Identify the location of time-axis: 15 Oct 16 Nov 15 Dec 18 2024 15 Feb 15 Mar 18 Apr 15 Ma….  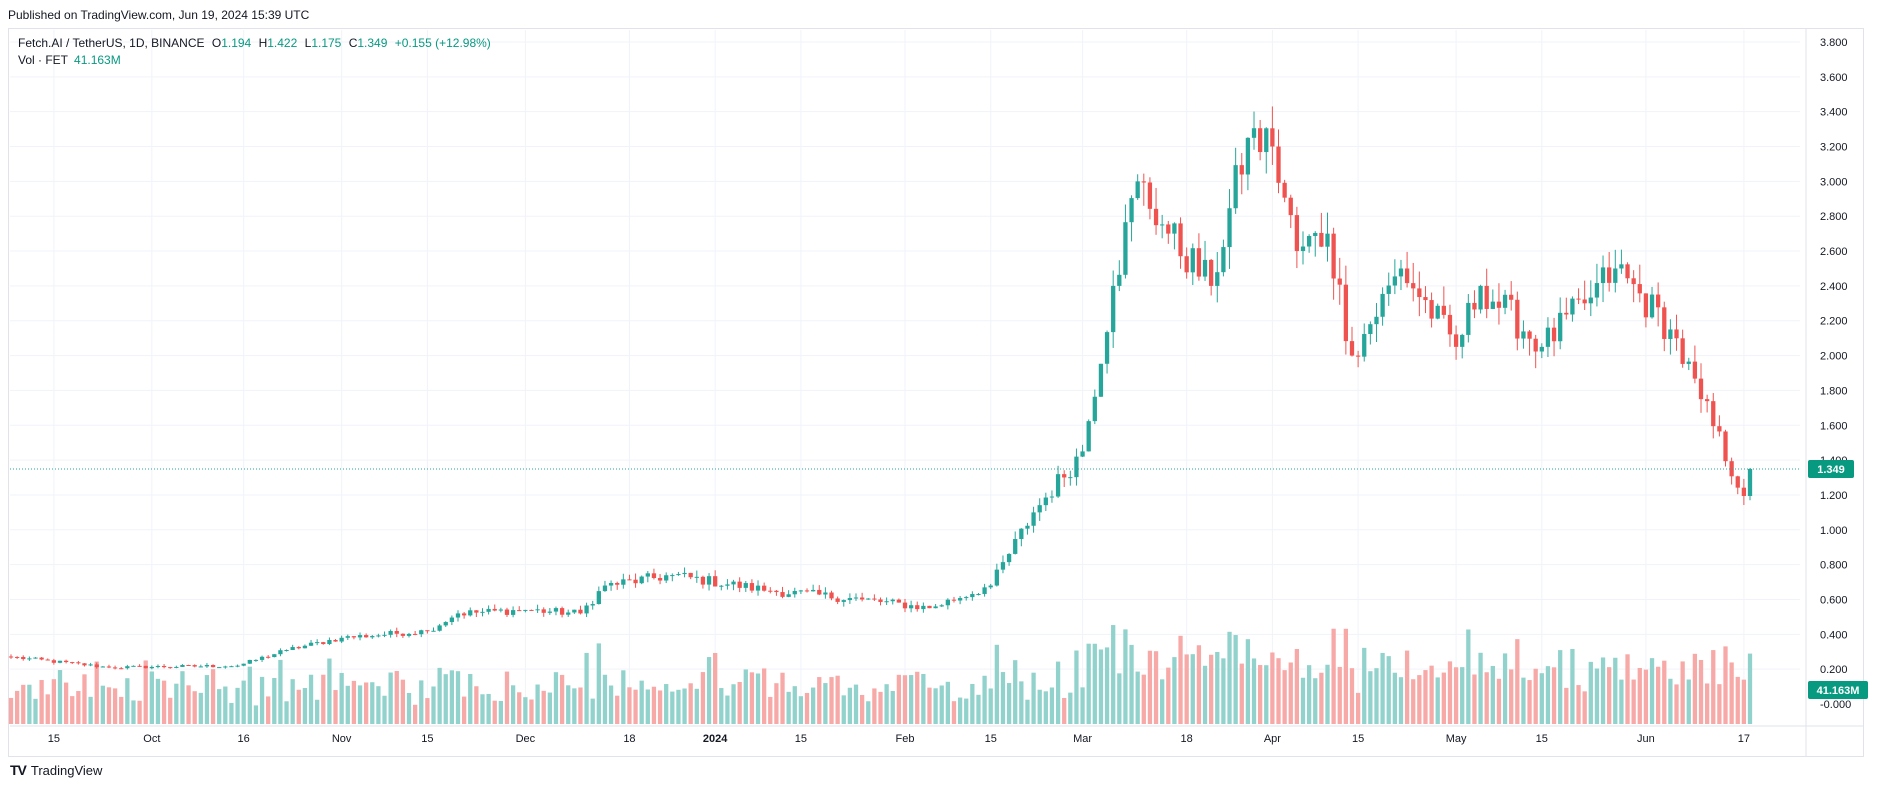
(937, 735).